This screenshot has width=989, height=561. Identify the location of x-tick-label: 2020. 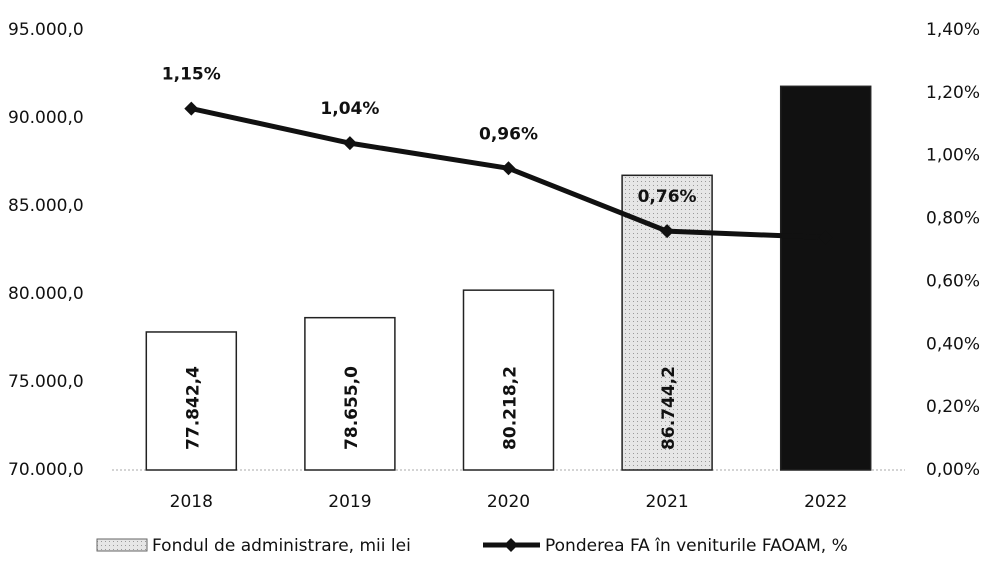
(508, 502).